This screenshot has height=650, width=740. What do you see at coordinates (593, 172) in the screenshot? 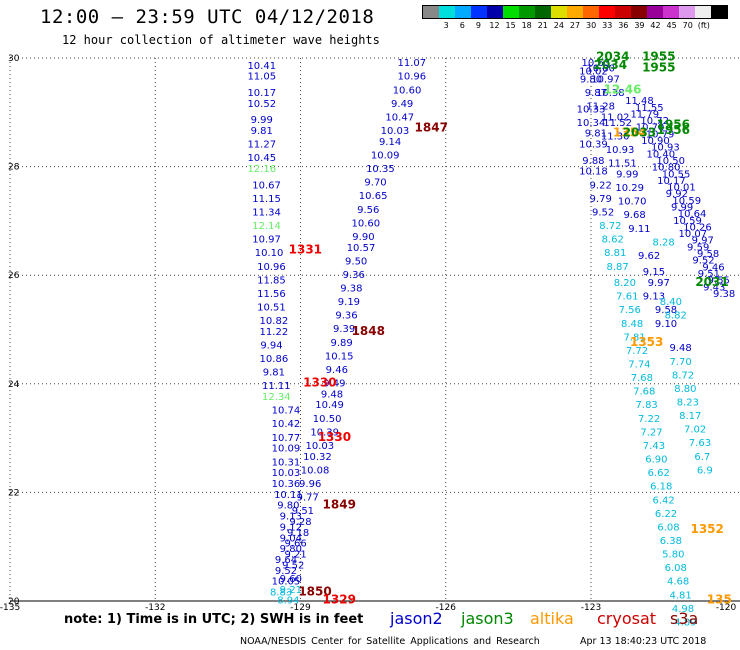
I see `data-point: 10.18` at bounding box center [593, 172].